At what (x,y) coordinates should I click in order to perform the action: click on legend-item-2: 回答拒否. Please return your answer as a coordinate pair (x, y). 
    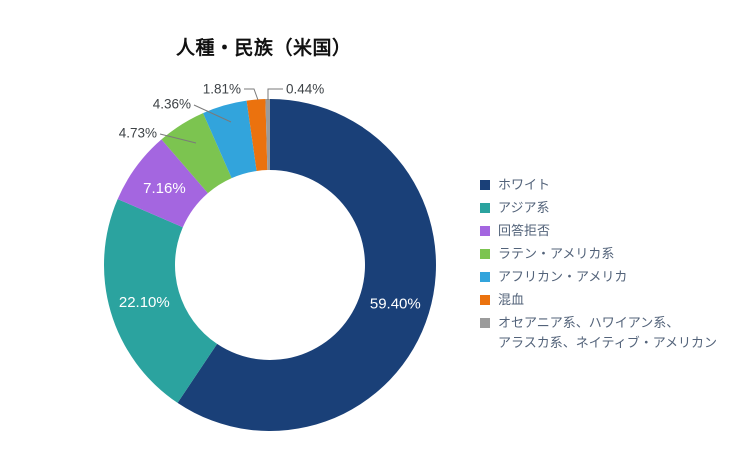
    Looking at the image, I should click on (612, 231).